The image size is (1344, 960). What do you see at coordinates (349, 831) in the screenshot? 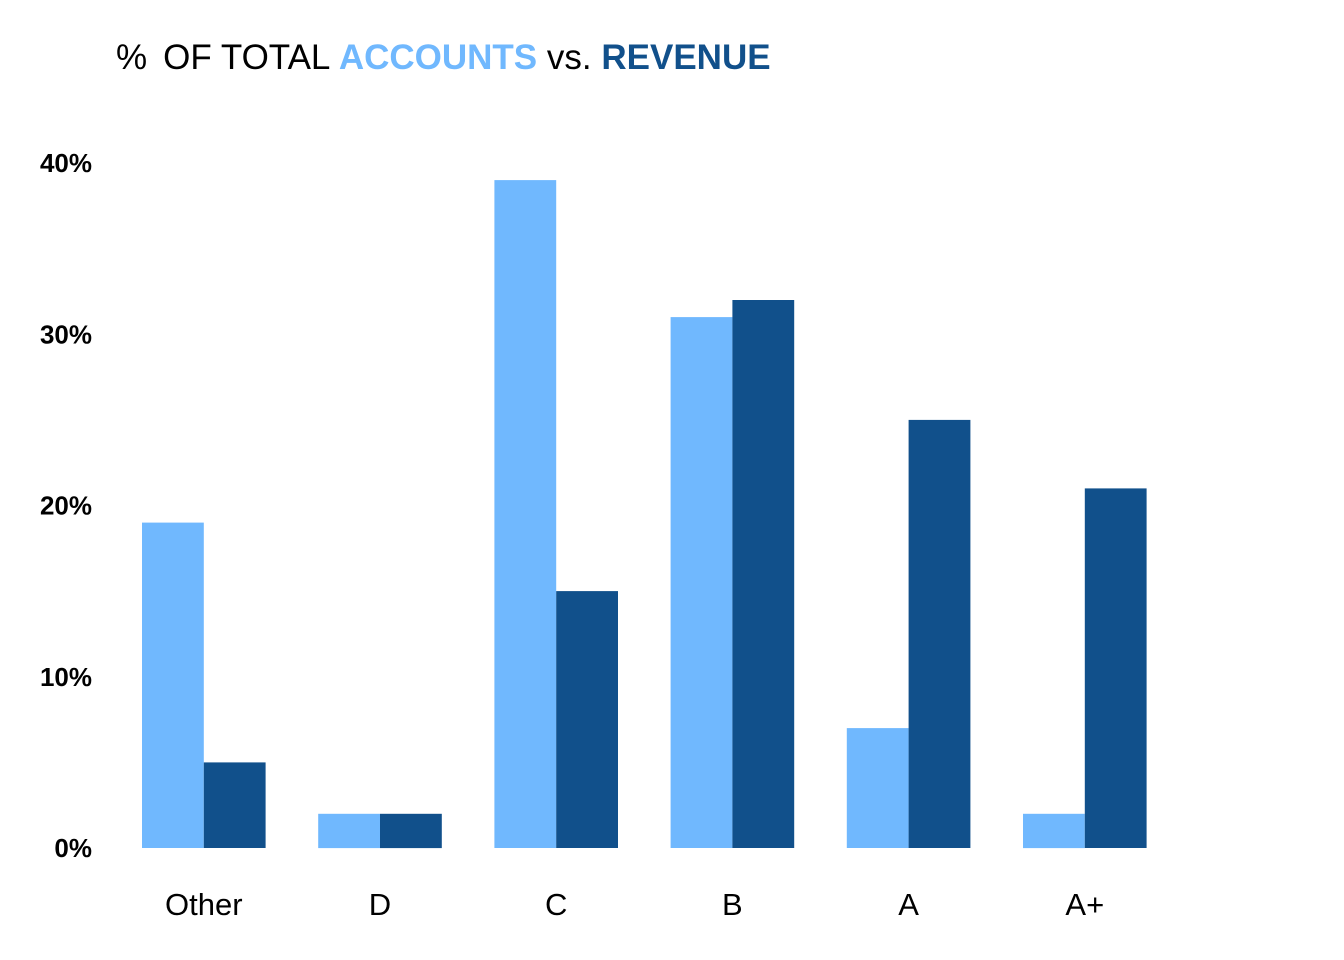
I see `bar-accounts-d` at bounding box center [349, 831].